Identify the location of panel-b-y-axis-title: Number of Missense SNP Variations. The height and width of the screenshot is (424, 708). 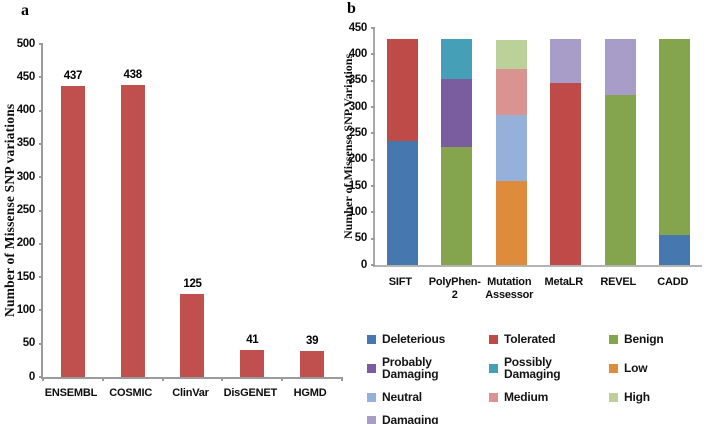
(348, 146).